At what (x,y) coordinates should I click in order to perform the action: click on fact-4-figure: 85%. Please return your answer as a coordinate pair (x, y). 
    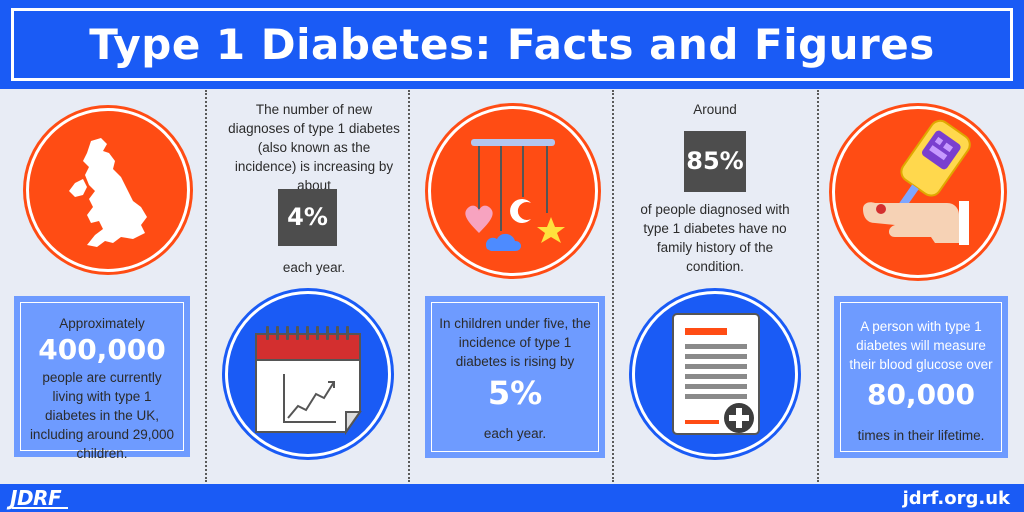
    Looking at the image, I should click on (715, 161).